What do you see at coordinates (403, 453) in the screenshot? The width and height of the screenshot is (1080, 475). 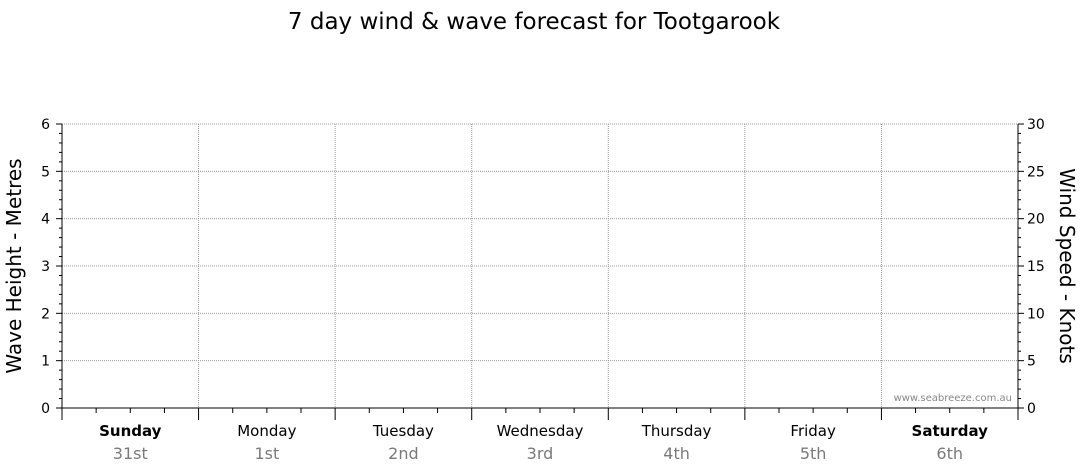 I see `day-date-label: 2nd` at bounding box center [403, 453].